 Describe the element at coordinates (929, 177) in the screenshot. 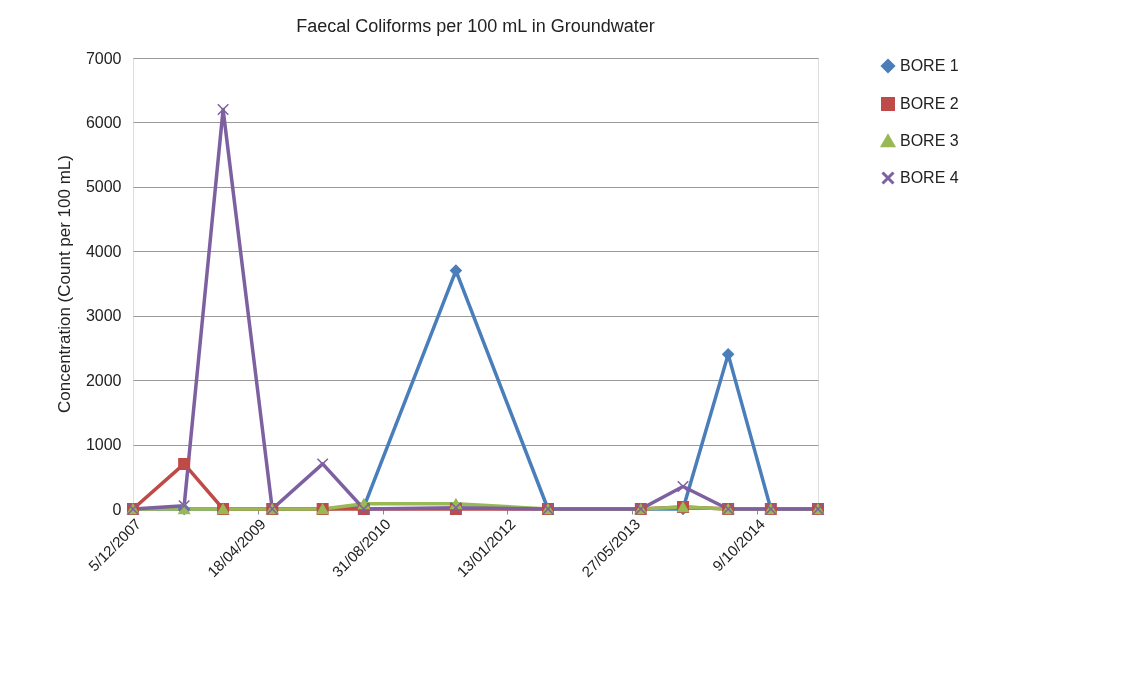

I see `legend-label: BORE 4` at that location.